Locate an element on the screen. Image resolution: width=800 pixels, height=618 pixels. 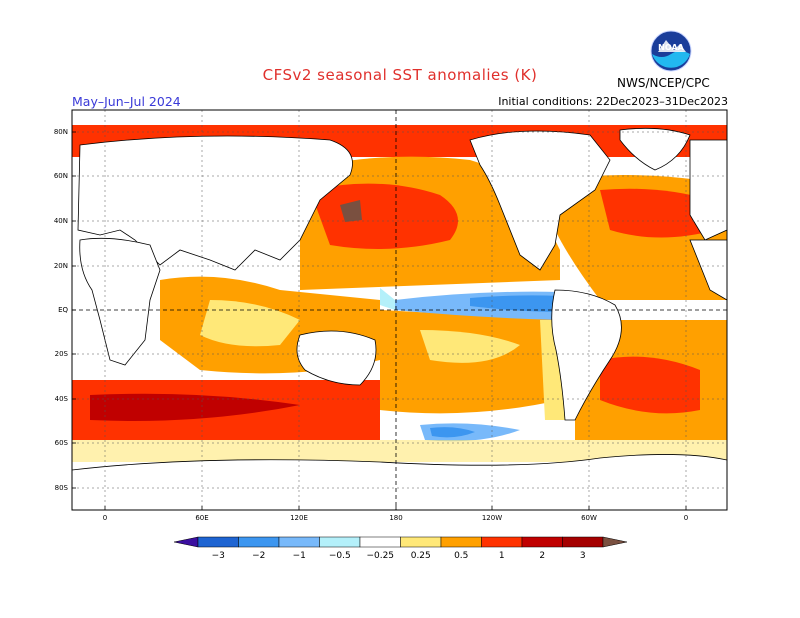
colorbar-label: 0.5 is located at coordinates (461, 556).